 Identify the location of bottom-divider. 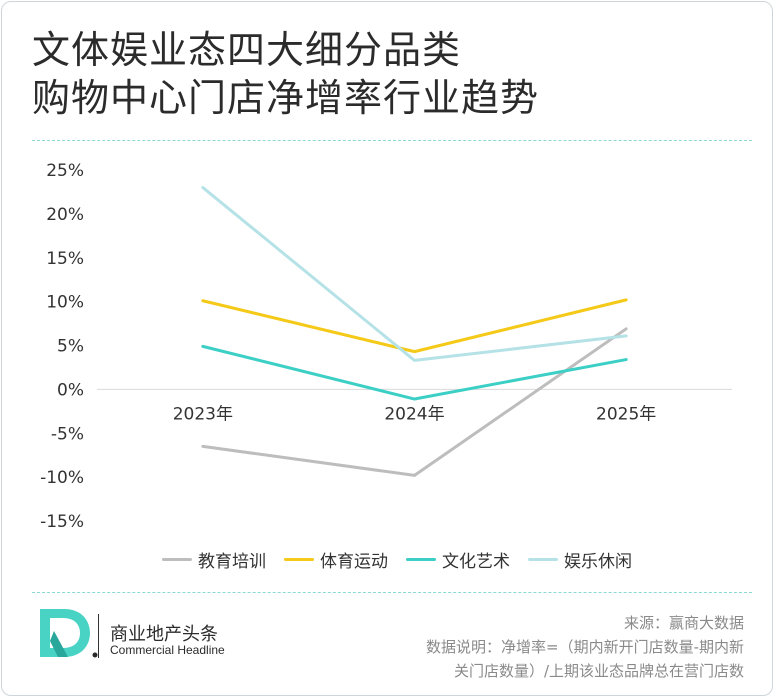
(392, 592).